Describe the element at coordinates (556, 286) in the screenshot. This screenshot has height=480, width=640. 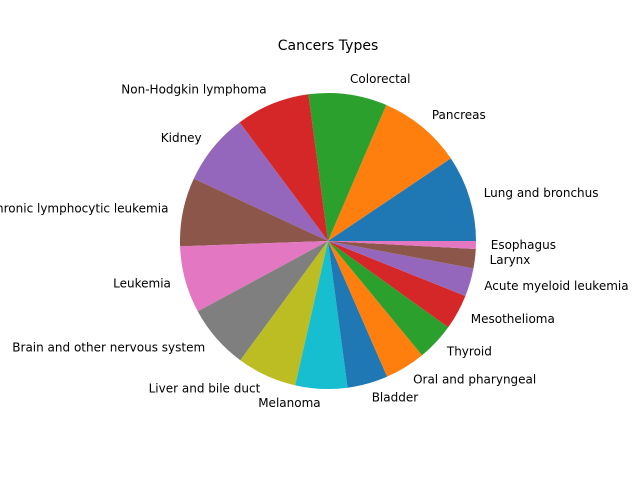
I see `slice-label: Acute myeloid leukemia` at that location.